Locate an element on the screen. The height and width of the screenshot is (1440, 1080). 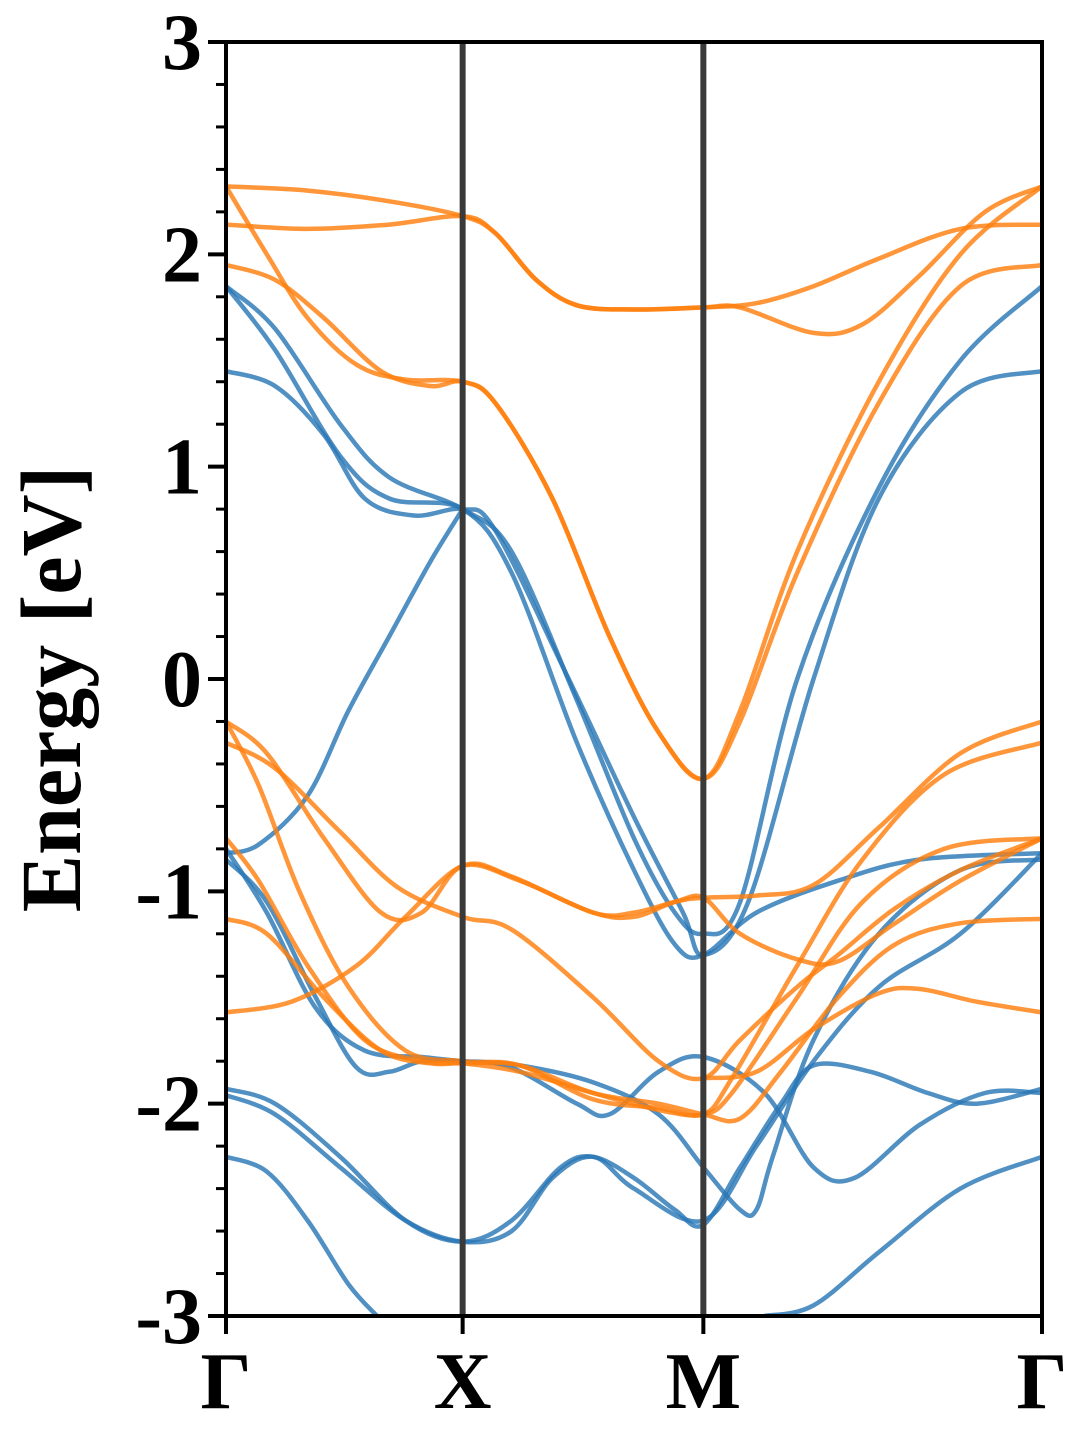
y-tick-label: -2 is located at coordinates (168, 1105).